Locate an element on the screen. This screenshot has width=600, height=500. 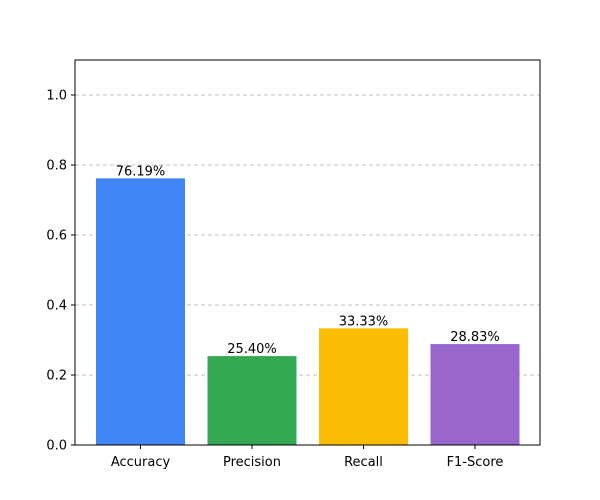
bar-recall is located at coordinates (363, 386).